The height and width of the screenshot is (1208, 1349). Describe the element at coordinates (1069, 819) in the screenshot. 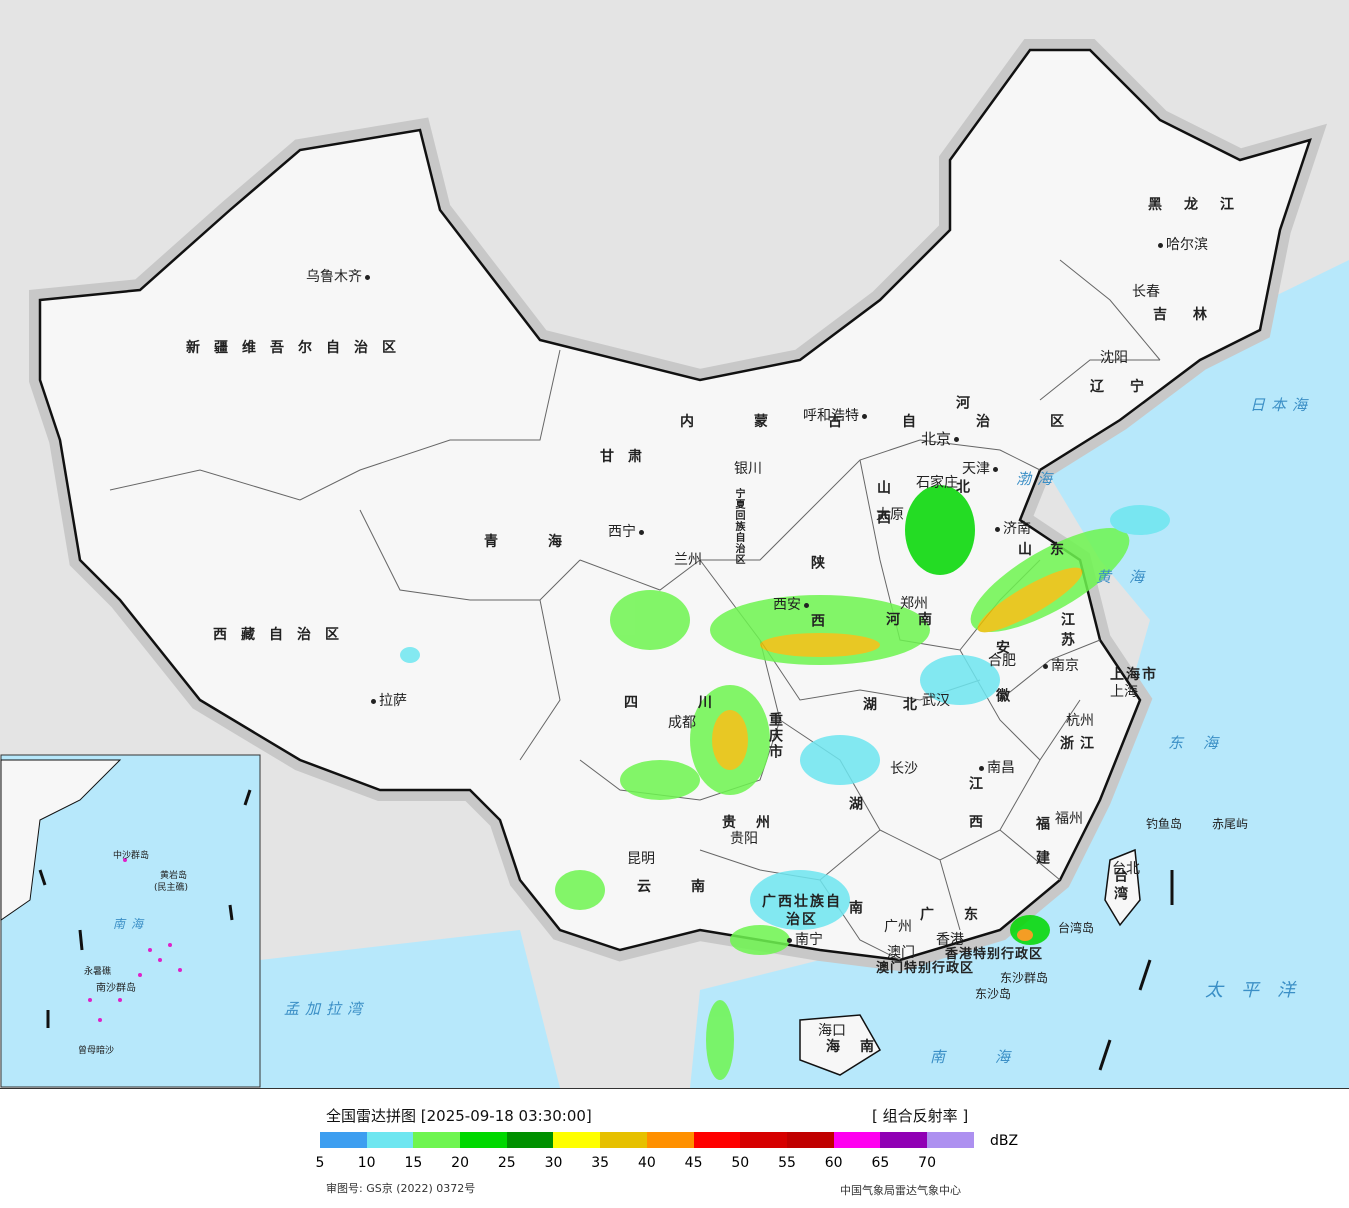

I see `city-fuzhou: 福州` at that location.